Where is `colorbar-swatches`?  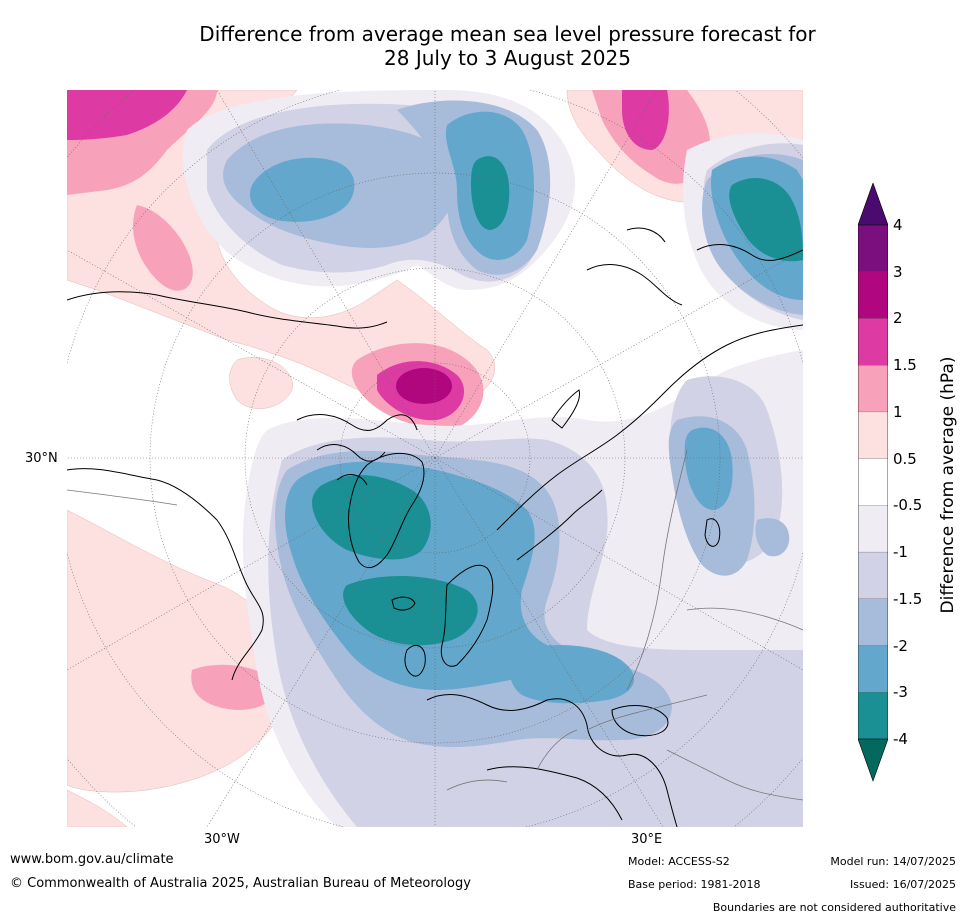
colorbar-swatches is located at coordinates (873, 482).